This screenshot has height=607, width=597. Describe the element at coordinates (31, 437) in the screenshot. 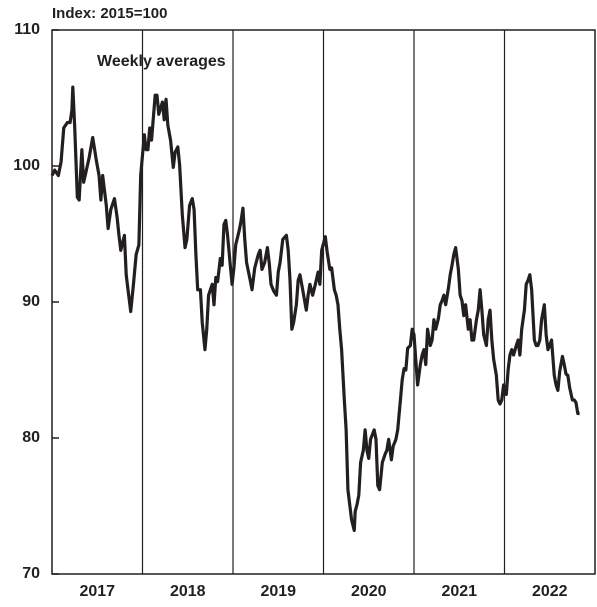

I see `y-tick-label: 80` at that location.